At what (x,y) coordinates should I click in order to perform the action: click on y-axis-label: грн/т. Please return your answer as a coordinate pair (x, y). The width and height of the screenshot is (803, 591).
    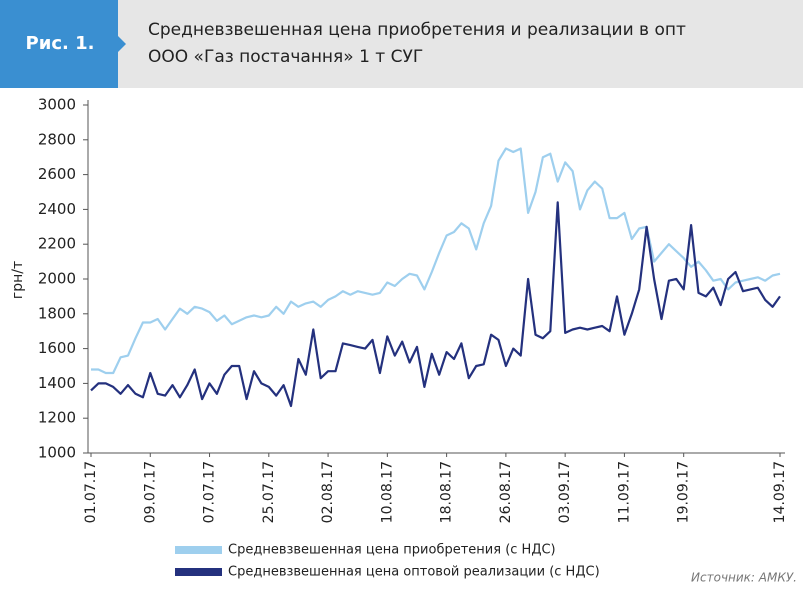
    Looking at the image, I should click on (18, 280).